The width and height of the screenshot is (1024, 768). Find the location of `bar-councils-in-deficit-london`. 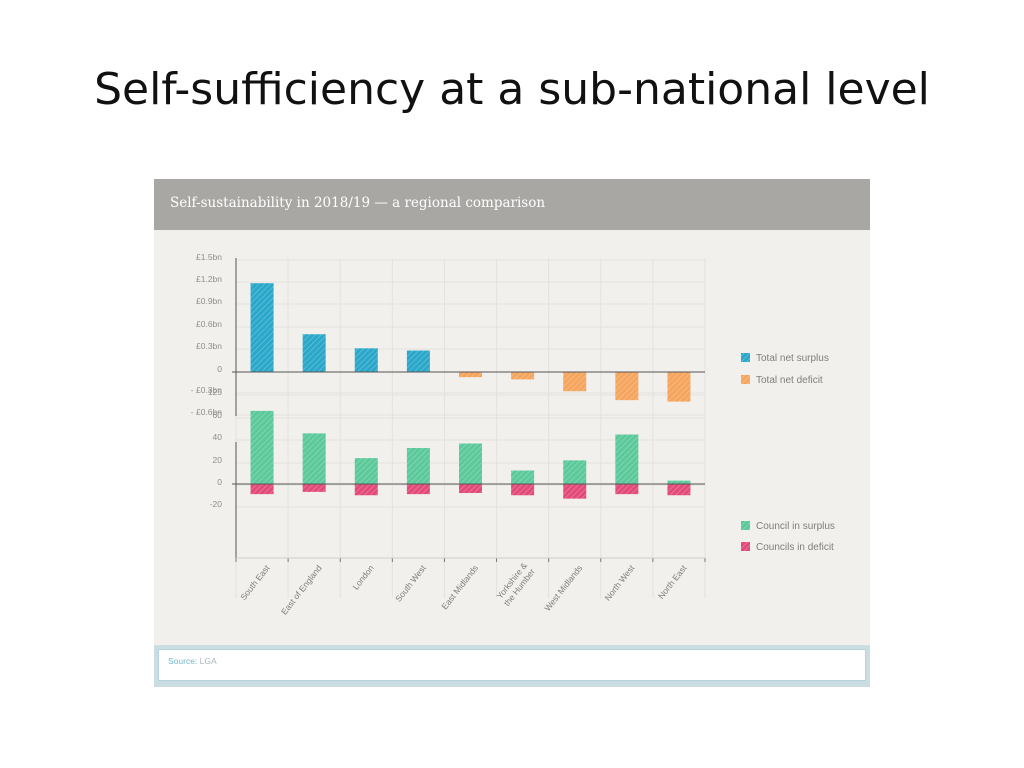

bar-councils-in-deficit-london is located at coordinates (366, 490).